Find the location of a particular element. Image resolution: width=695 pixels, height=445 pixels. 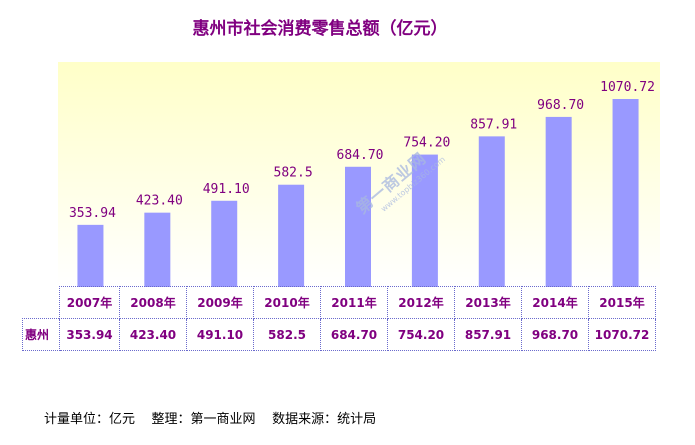

table-value-cell-1: 423.40 is located at coordinates (153, 334).